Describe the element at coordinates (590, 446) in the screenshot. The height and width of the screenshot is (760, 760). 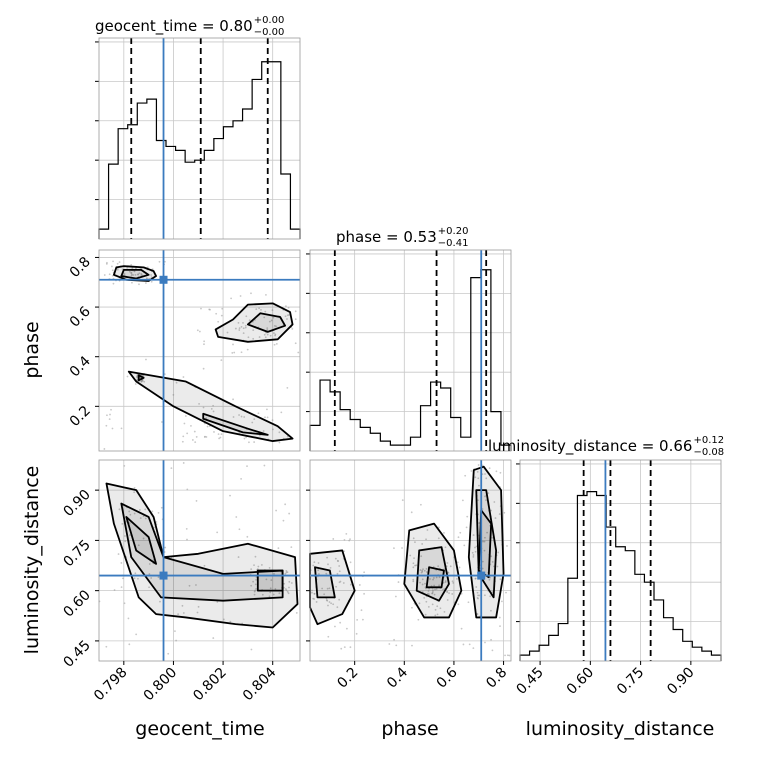
I see `title-main: luminosity_distance = 0.66` at that location.